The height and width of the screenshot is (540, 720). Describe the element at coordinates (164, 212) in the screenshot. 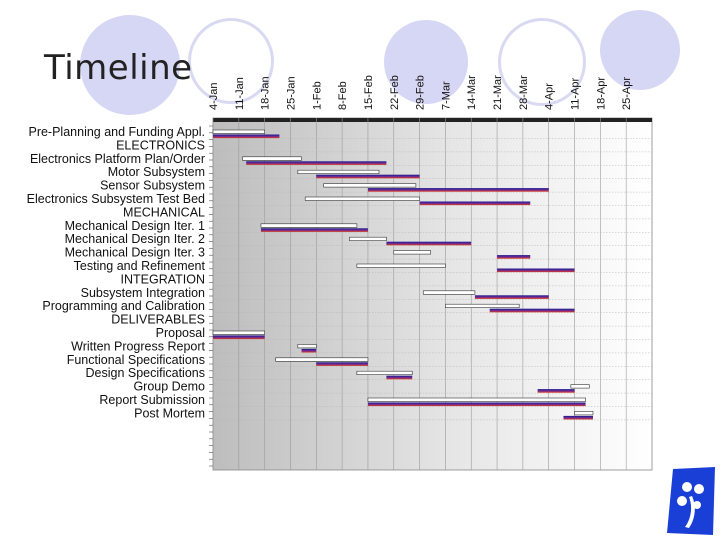

I see `section-header-label: MECHANICAL` at that location.